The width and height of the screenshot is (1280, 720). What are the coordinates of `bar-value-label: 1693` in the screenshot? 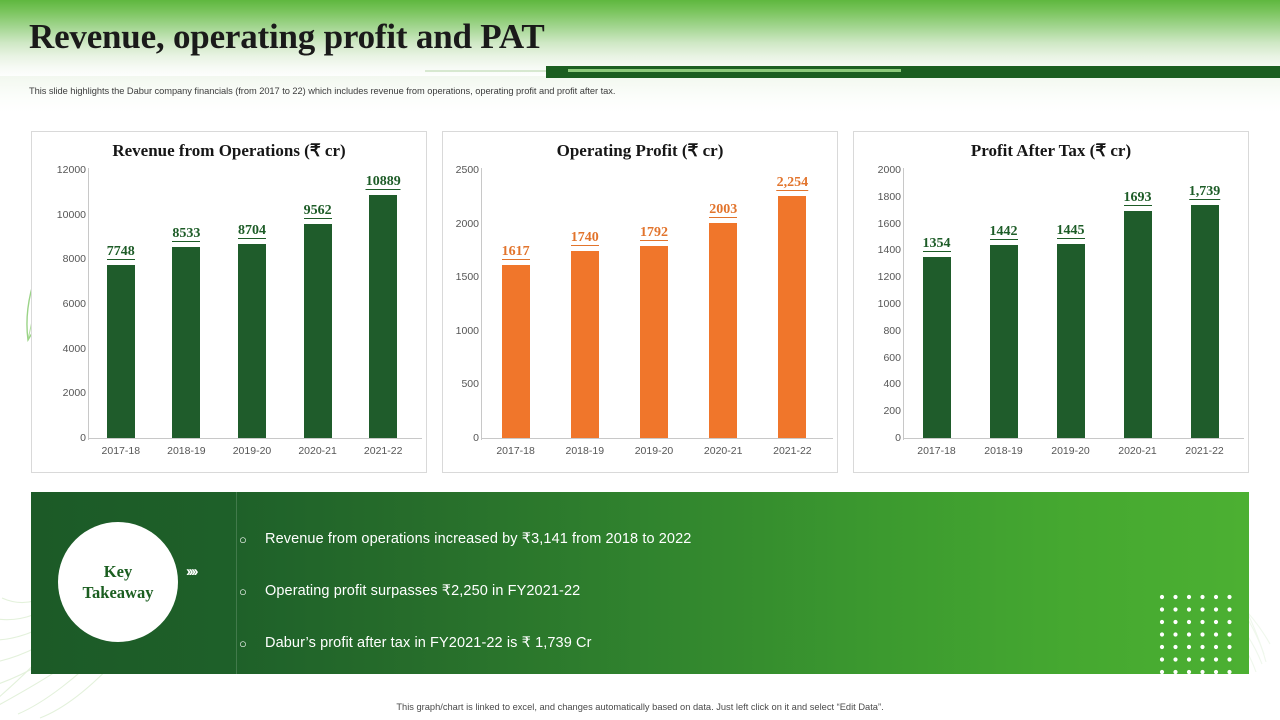 It's located at (1137, 198).